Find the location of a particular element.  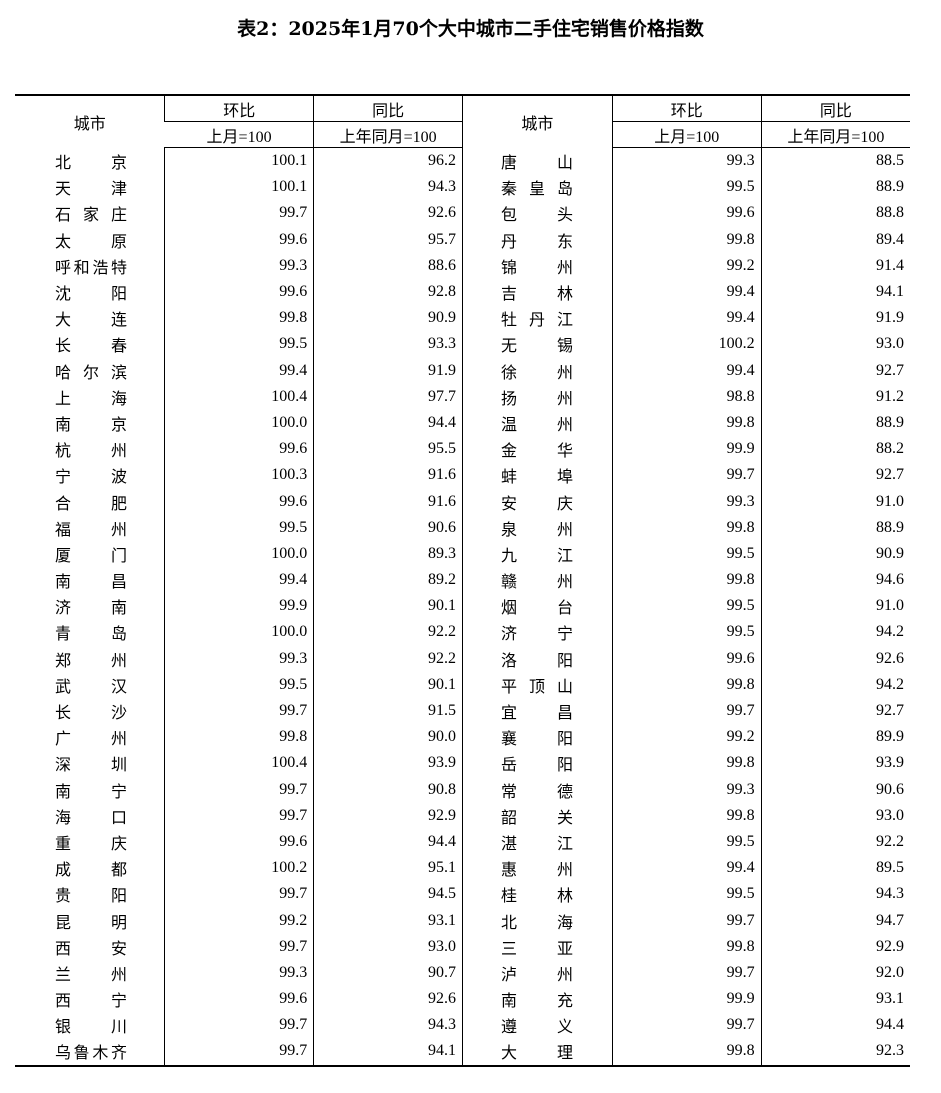

city-cell: 吉林 is located at coordinates (537, 292).